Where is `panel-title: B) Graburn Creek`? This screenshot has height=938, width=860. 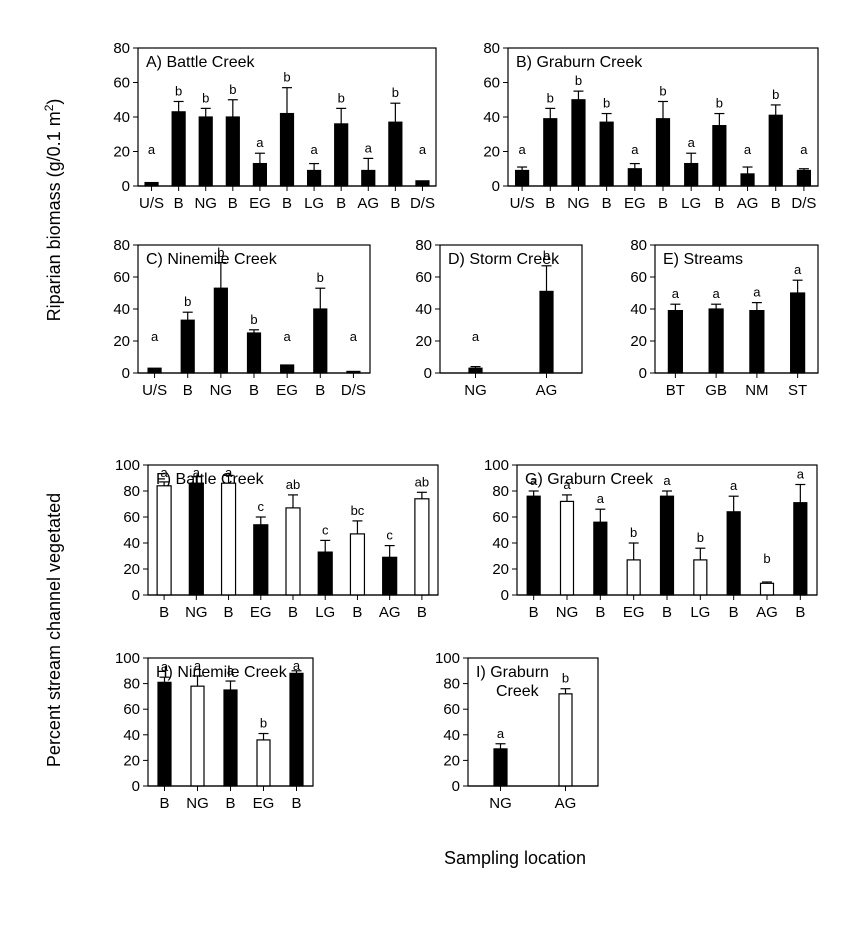
panel-title: B) Graburn Creek is located at coordinates (579, 62).